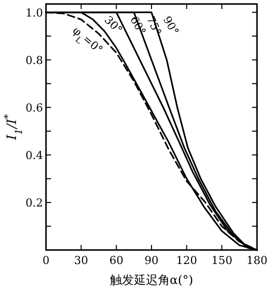 The width and height of the screenshot is (273, 294). What do you see at coordinates (151, 260) in the screenshot?
I see `x-tick-label: 90` at bounding box center [151, 260].